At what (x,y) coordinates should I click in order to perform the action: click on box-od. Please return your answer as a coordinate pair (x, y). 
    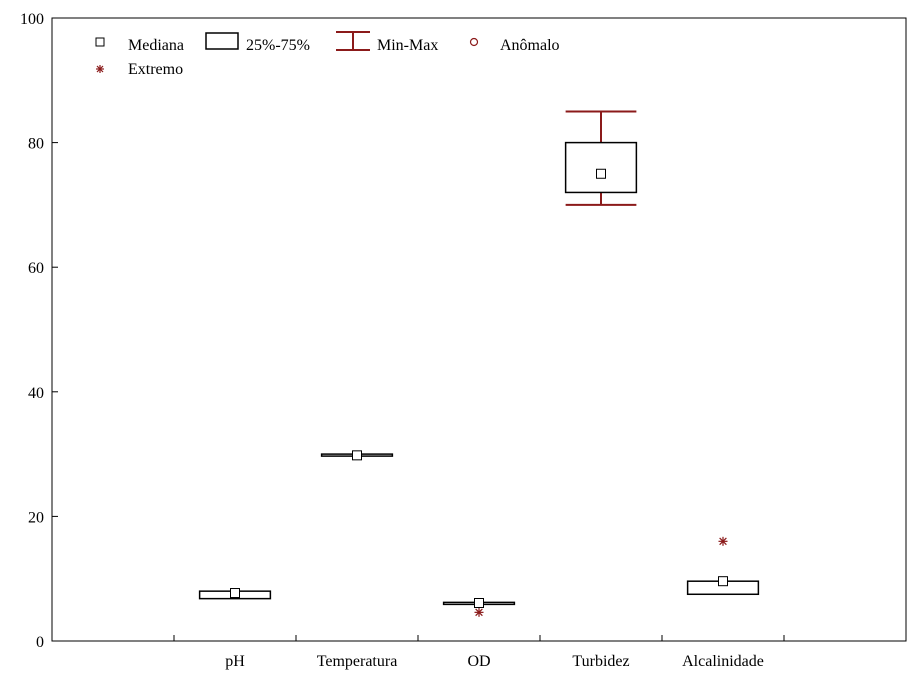
    Looking at the image, I should click on (479, 607).